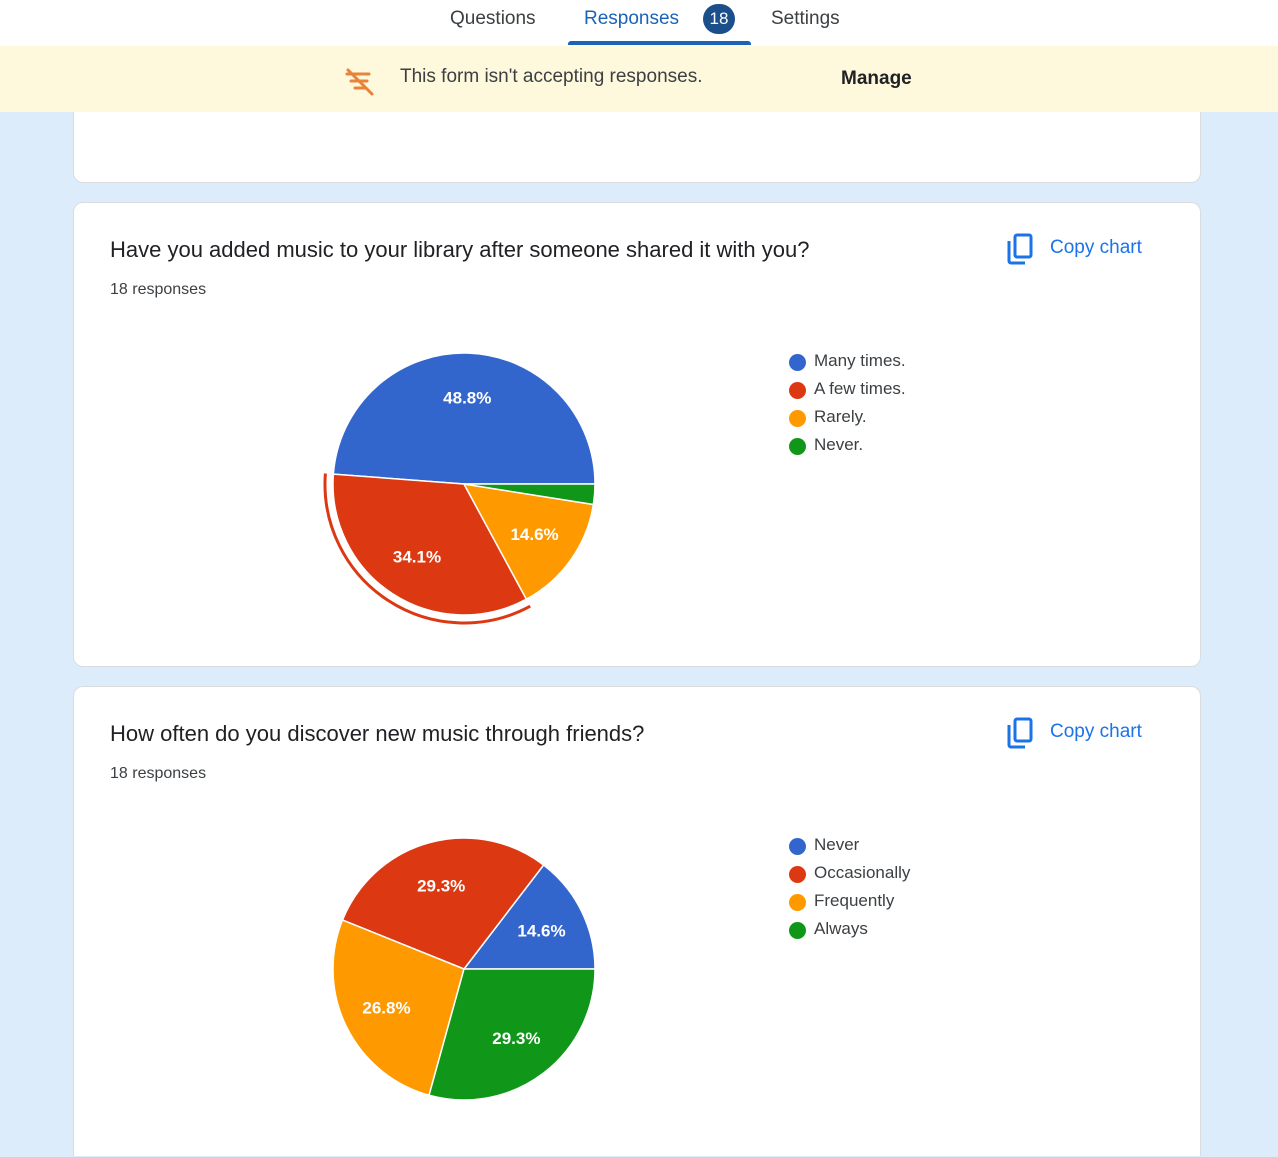  I want to click on manage-button: Manage, so click(876, 78).